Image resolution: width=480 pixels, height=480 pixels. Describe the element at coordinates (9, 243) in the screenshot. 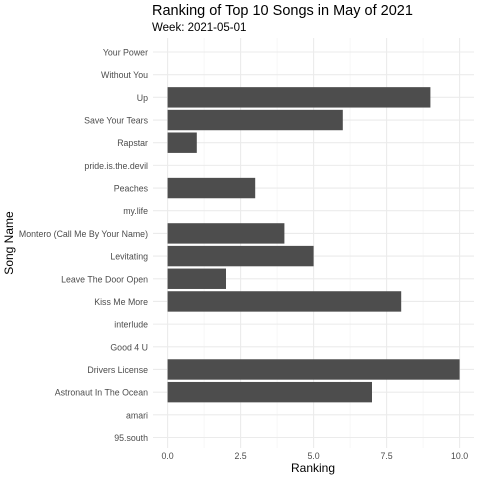

I see `y-axis-title: Song Name` at that location.